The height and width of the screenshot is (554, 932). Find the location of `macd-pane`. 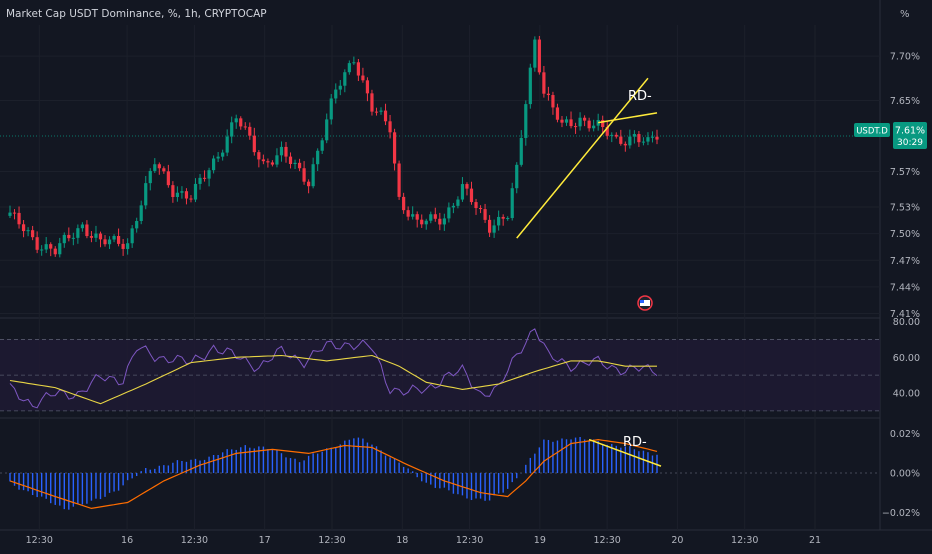

macd-pane is located at coordinates (440, 473).